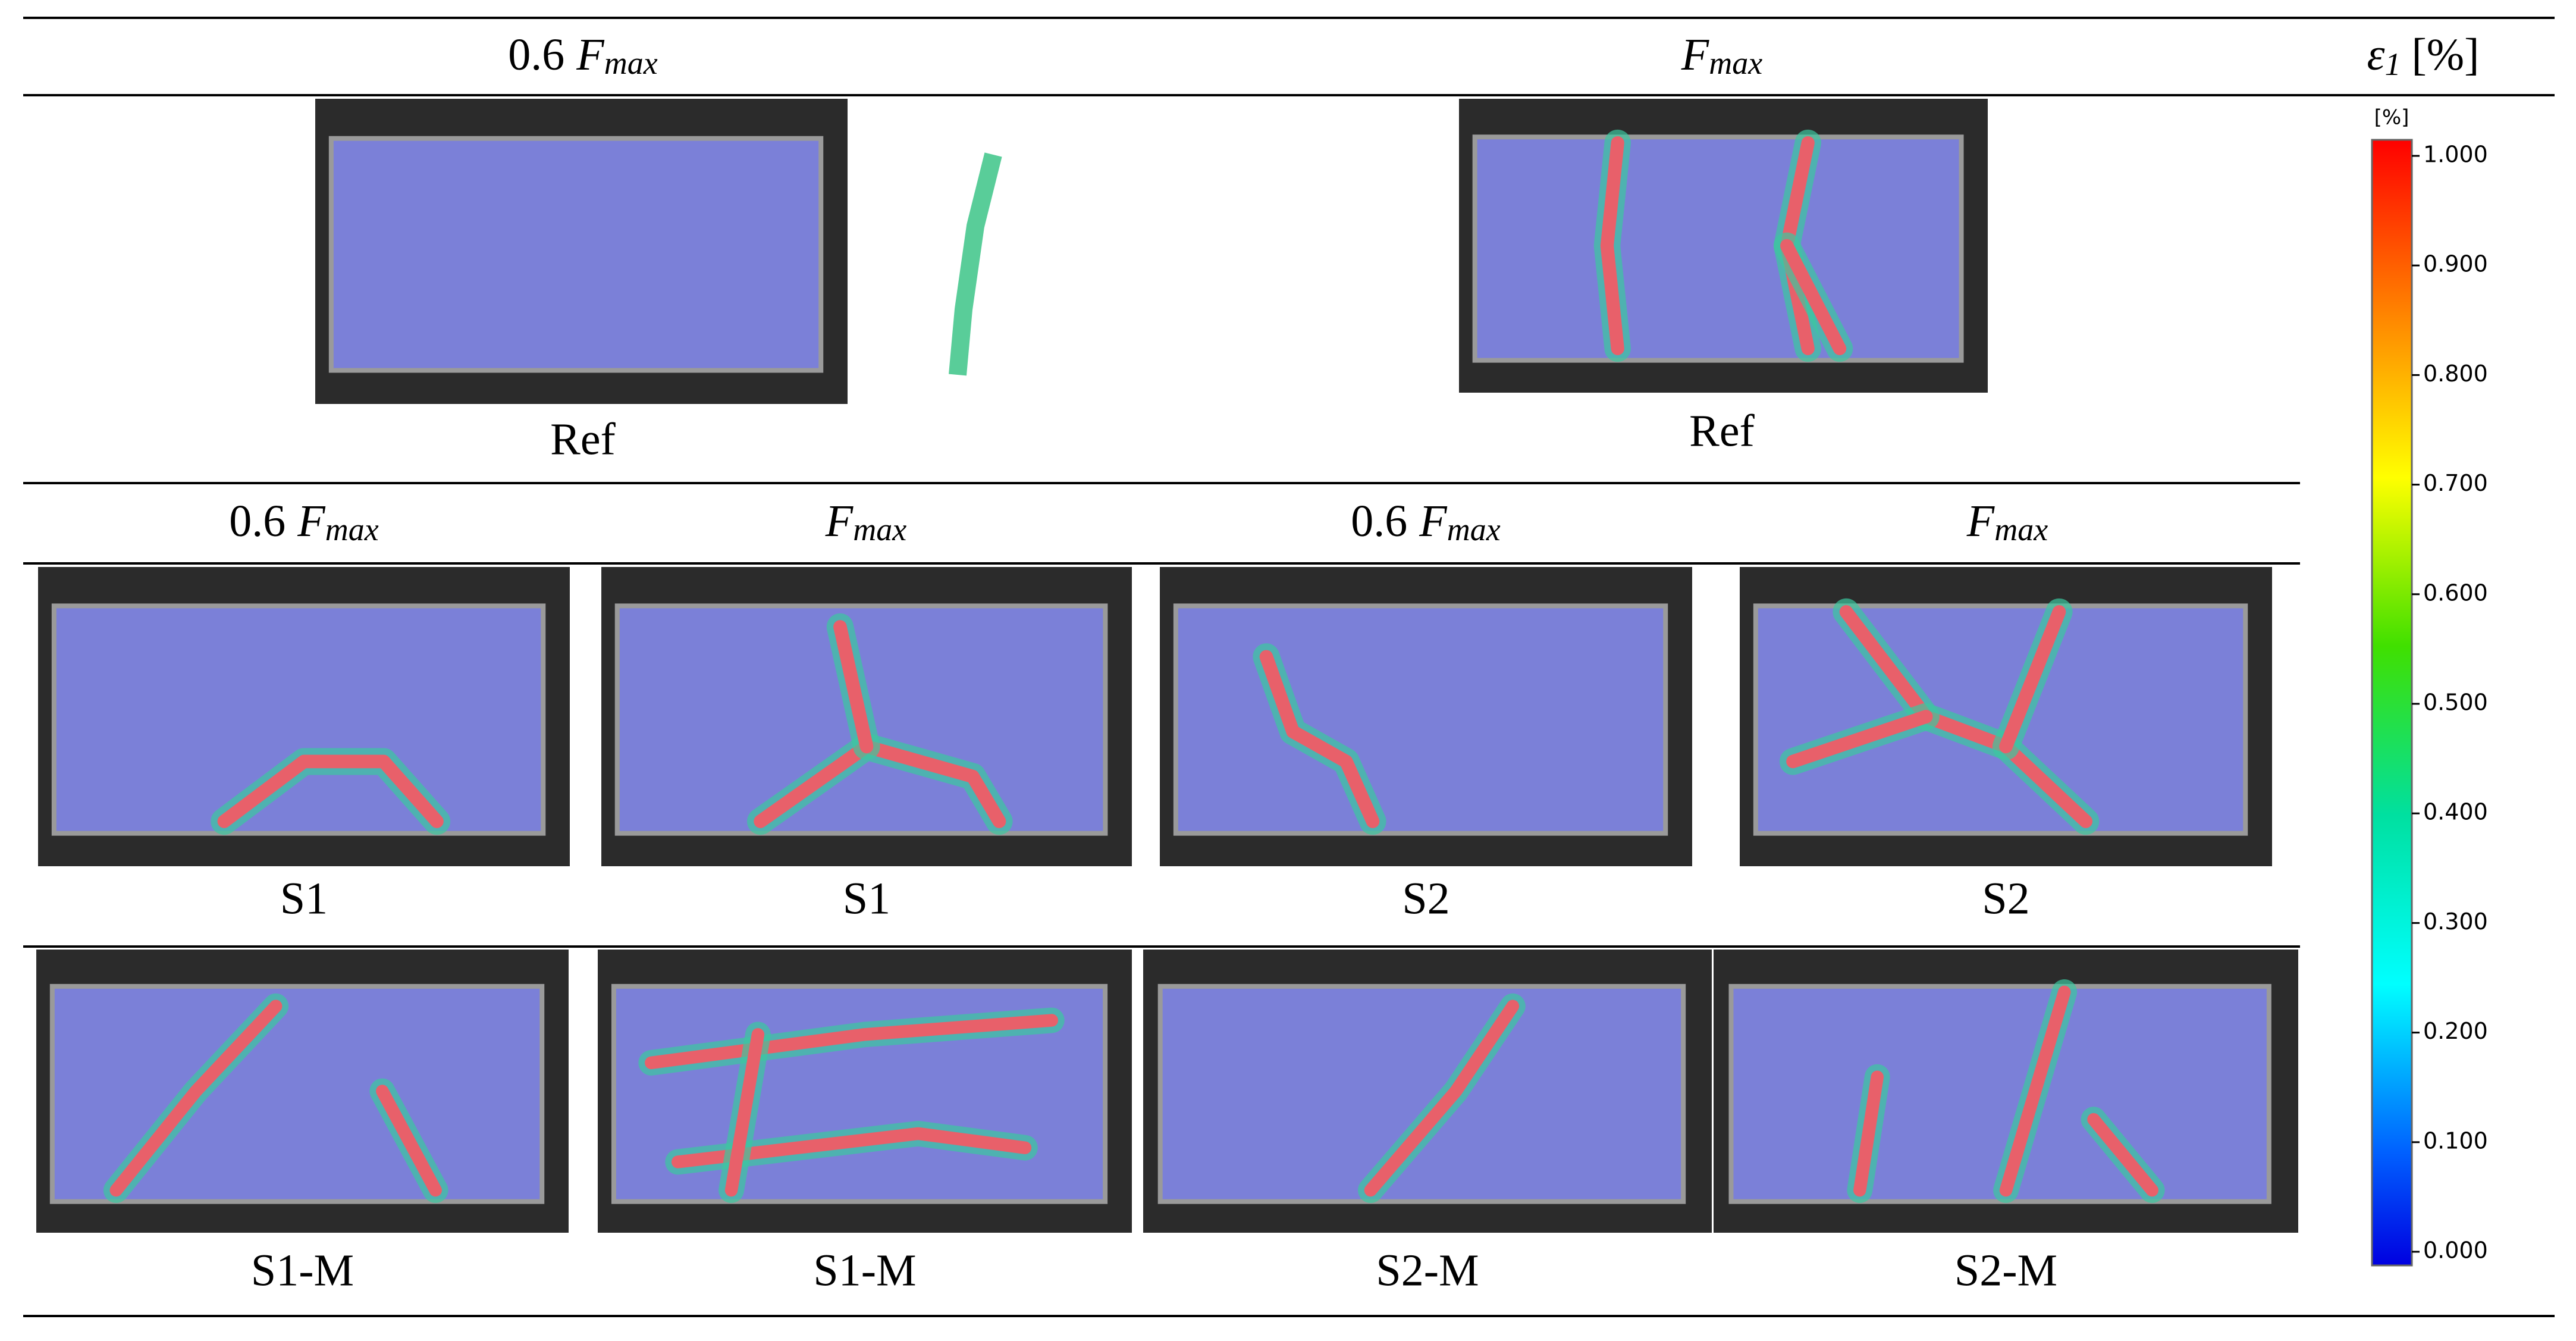  I want to click on legend-title: ε1 [%], so click(2423, 56).